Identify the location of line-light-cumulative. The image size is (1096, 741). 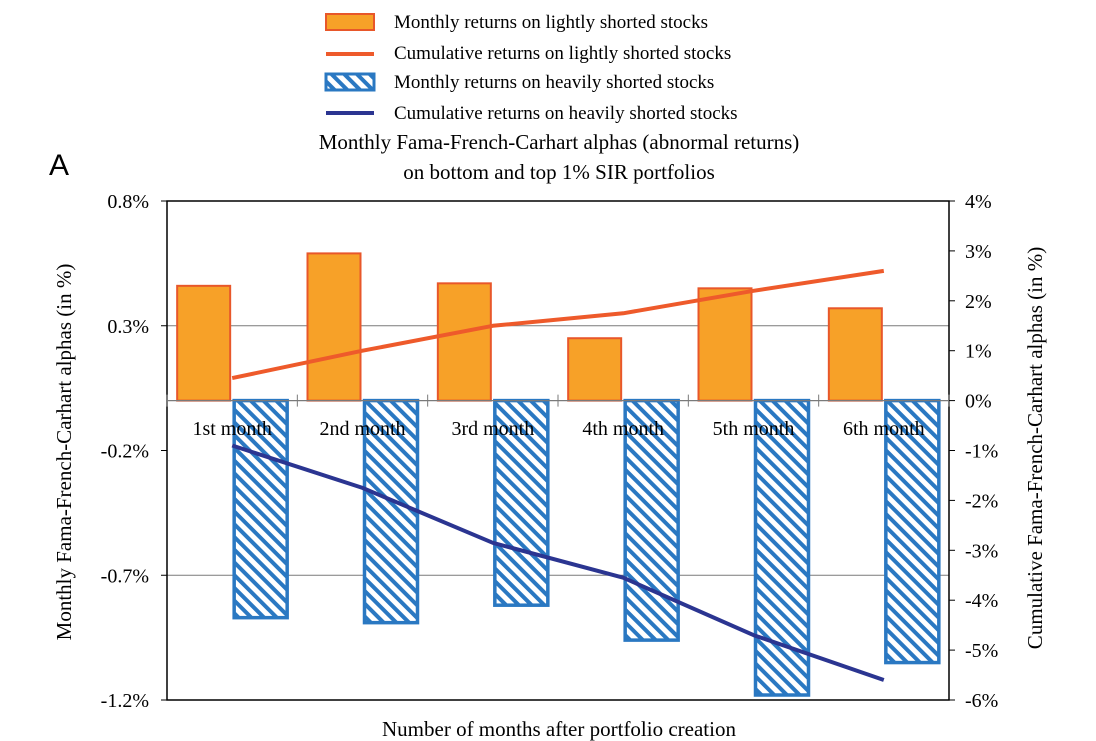
(558, 324).